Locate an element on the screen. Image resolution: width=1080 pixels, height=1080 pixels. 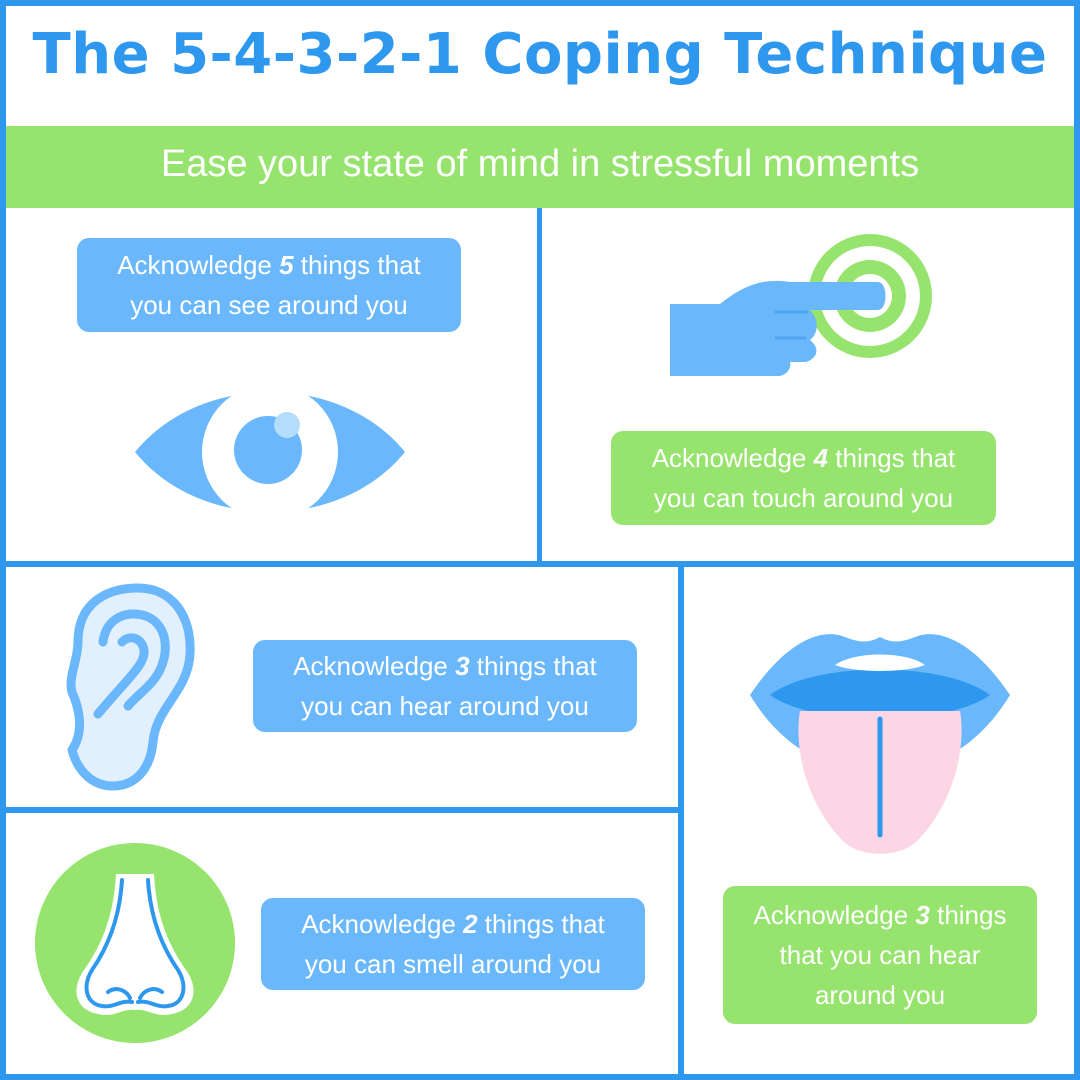
step-card-line3: around you is located at coordinates (880, 995).